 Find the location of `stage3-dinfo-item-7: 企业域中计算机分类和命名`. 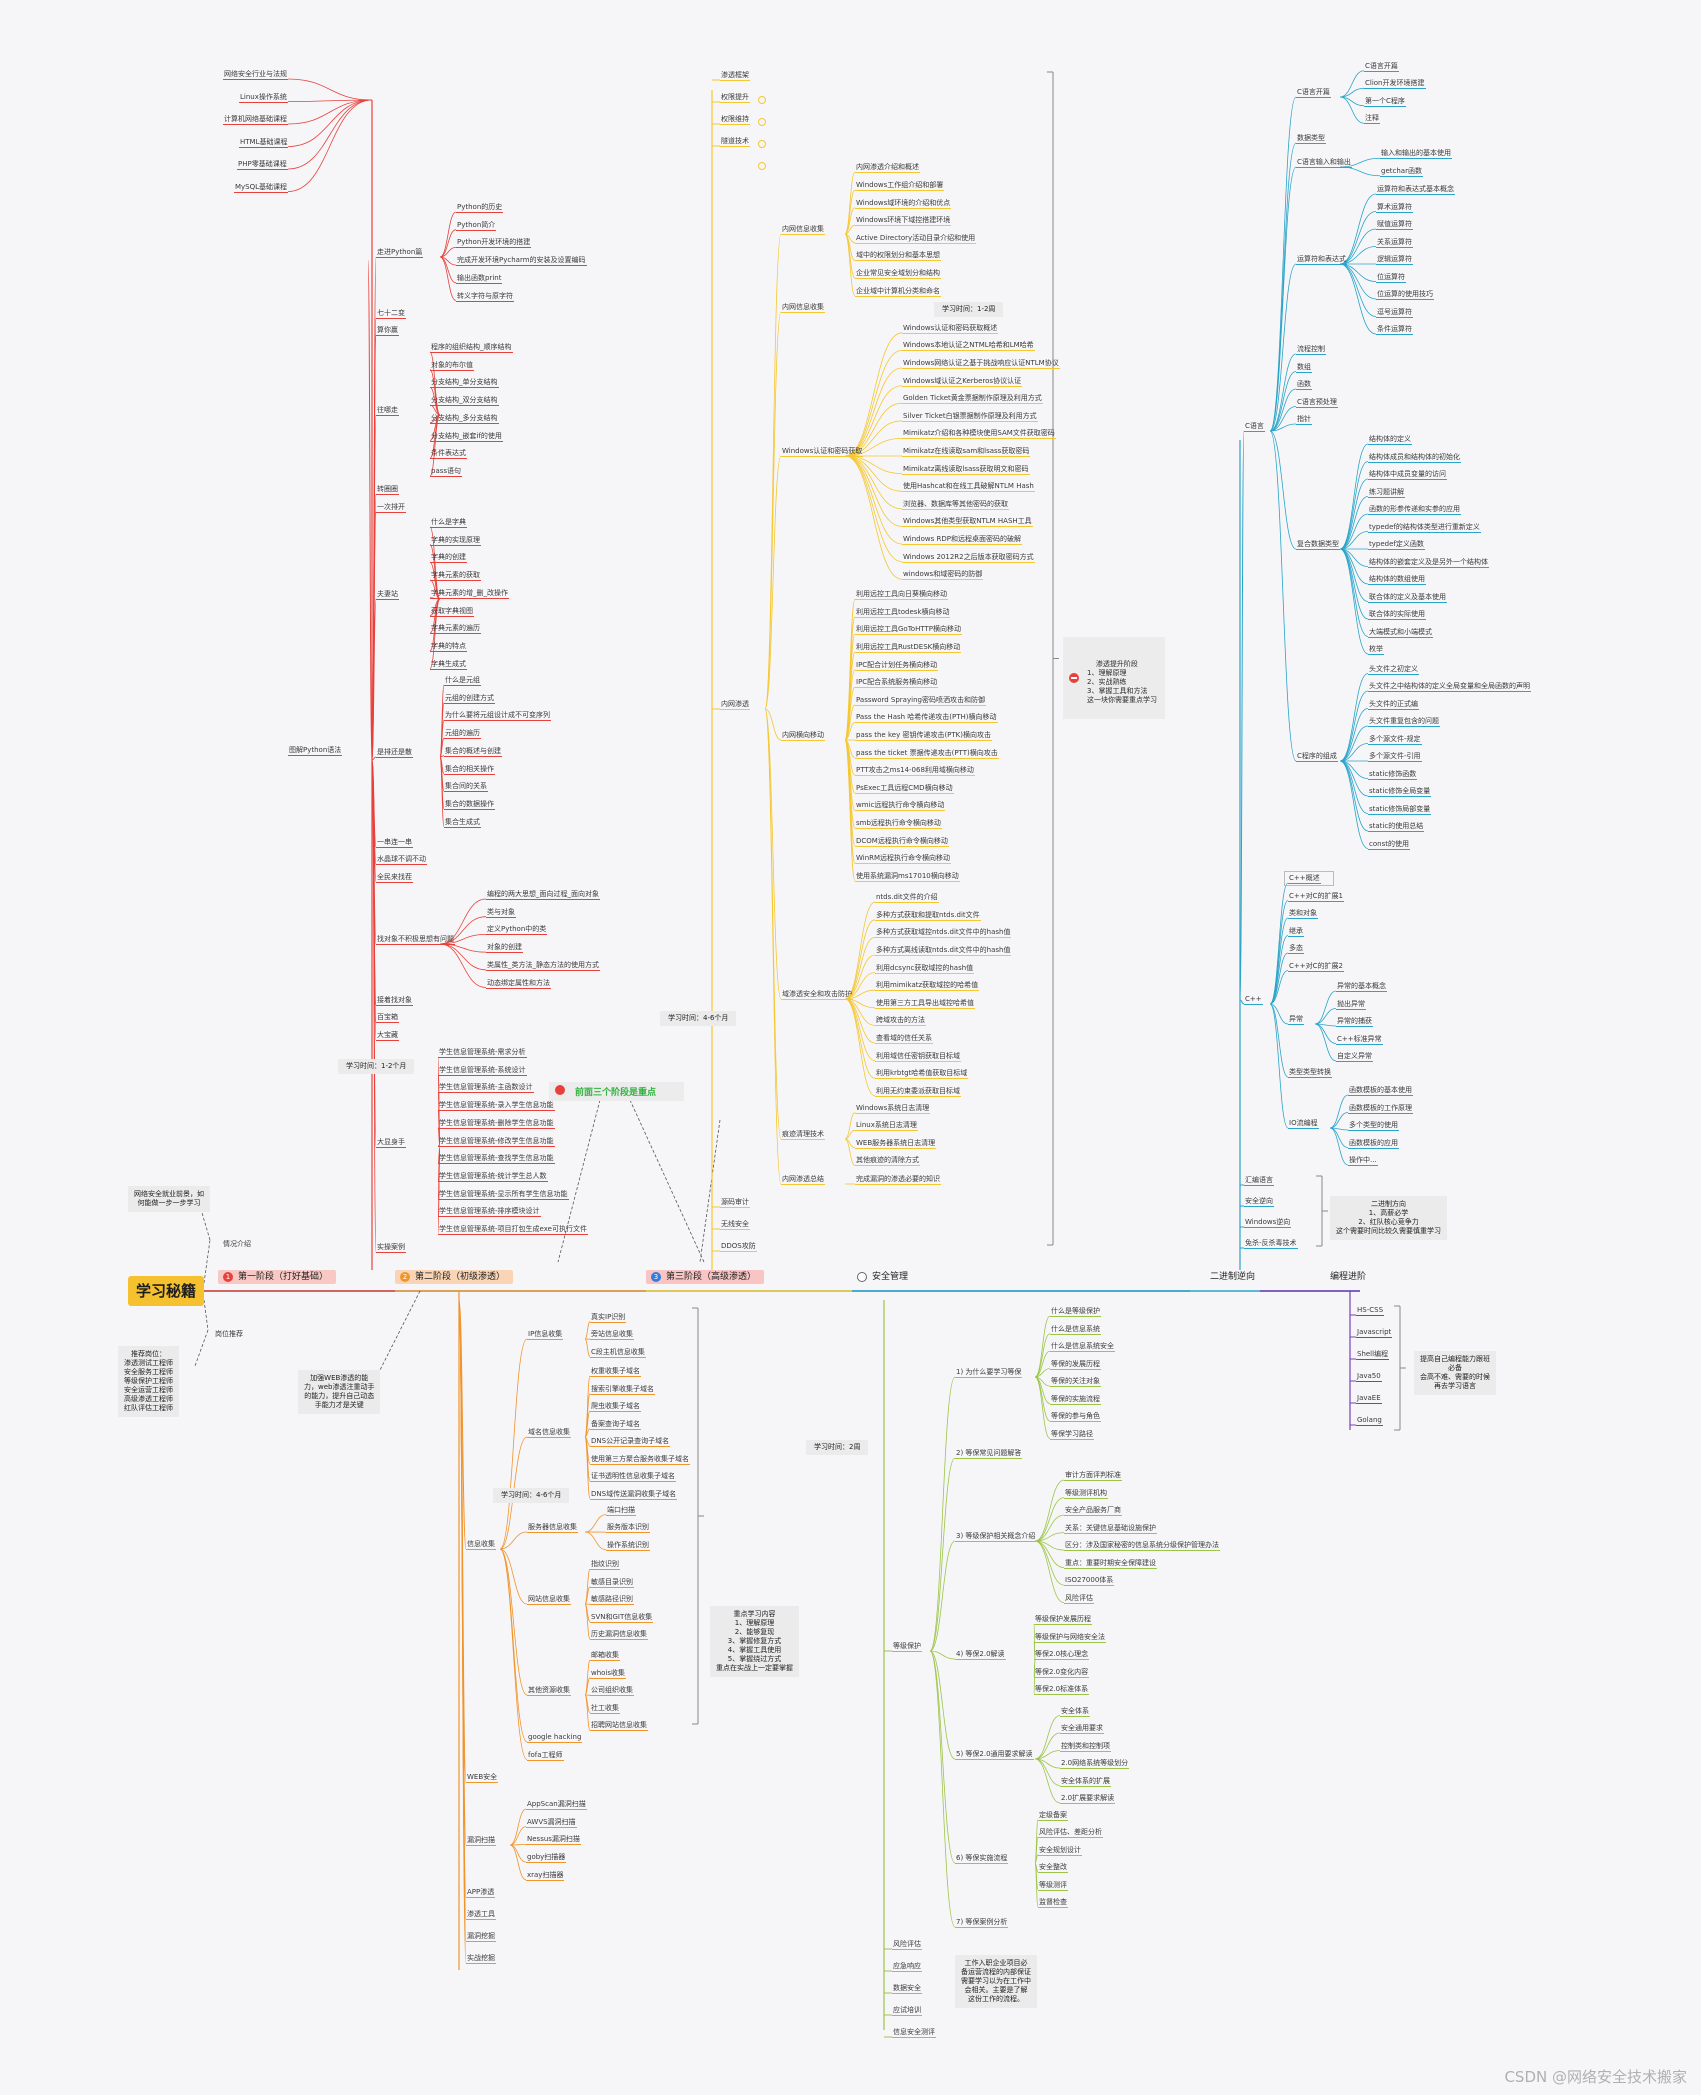

stage3-dinfo-item-7: 企业域中计算机分类和命名 is located at coordinates (898, 291).